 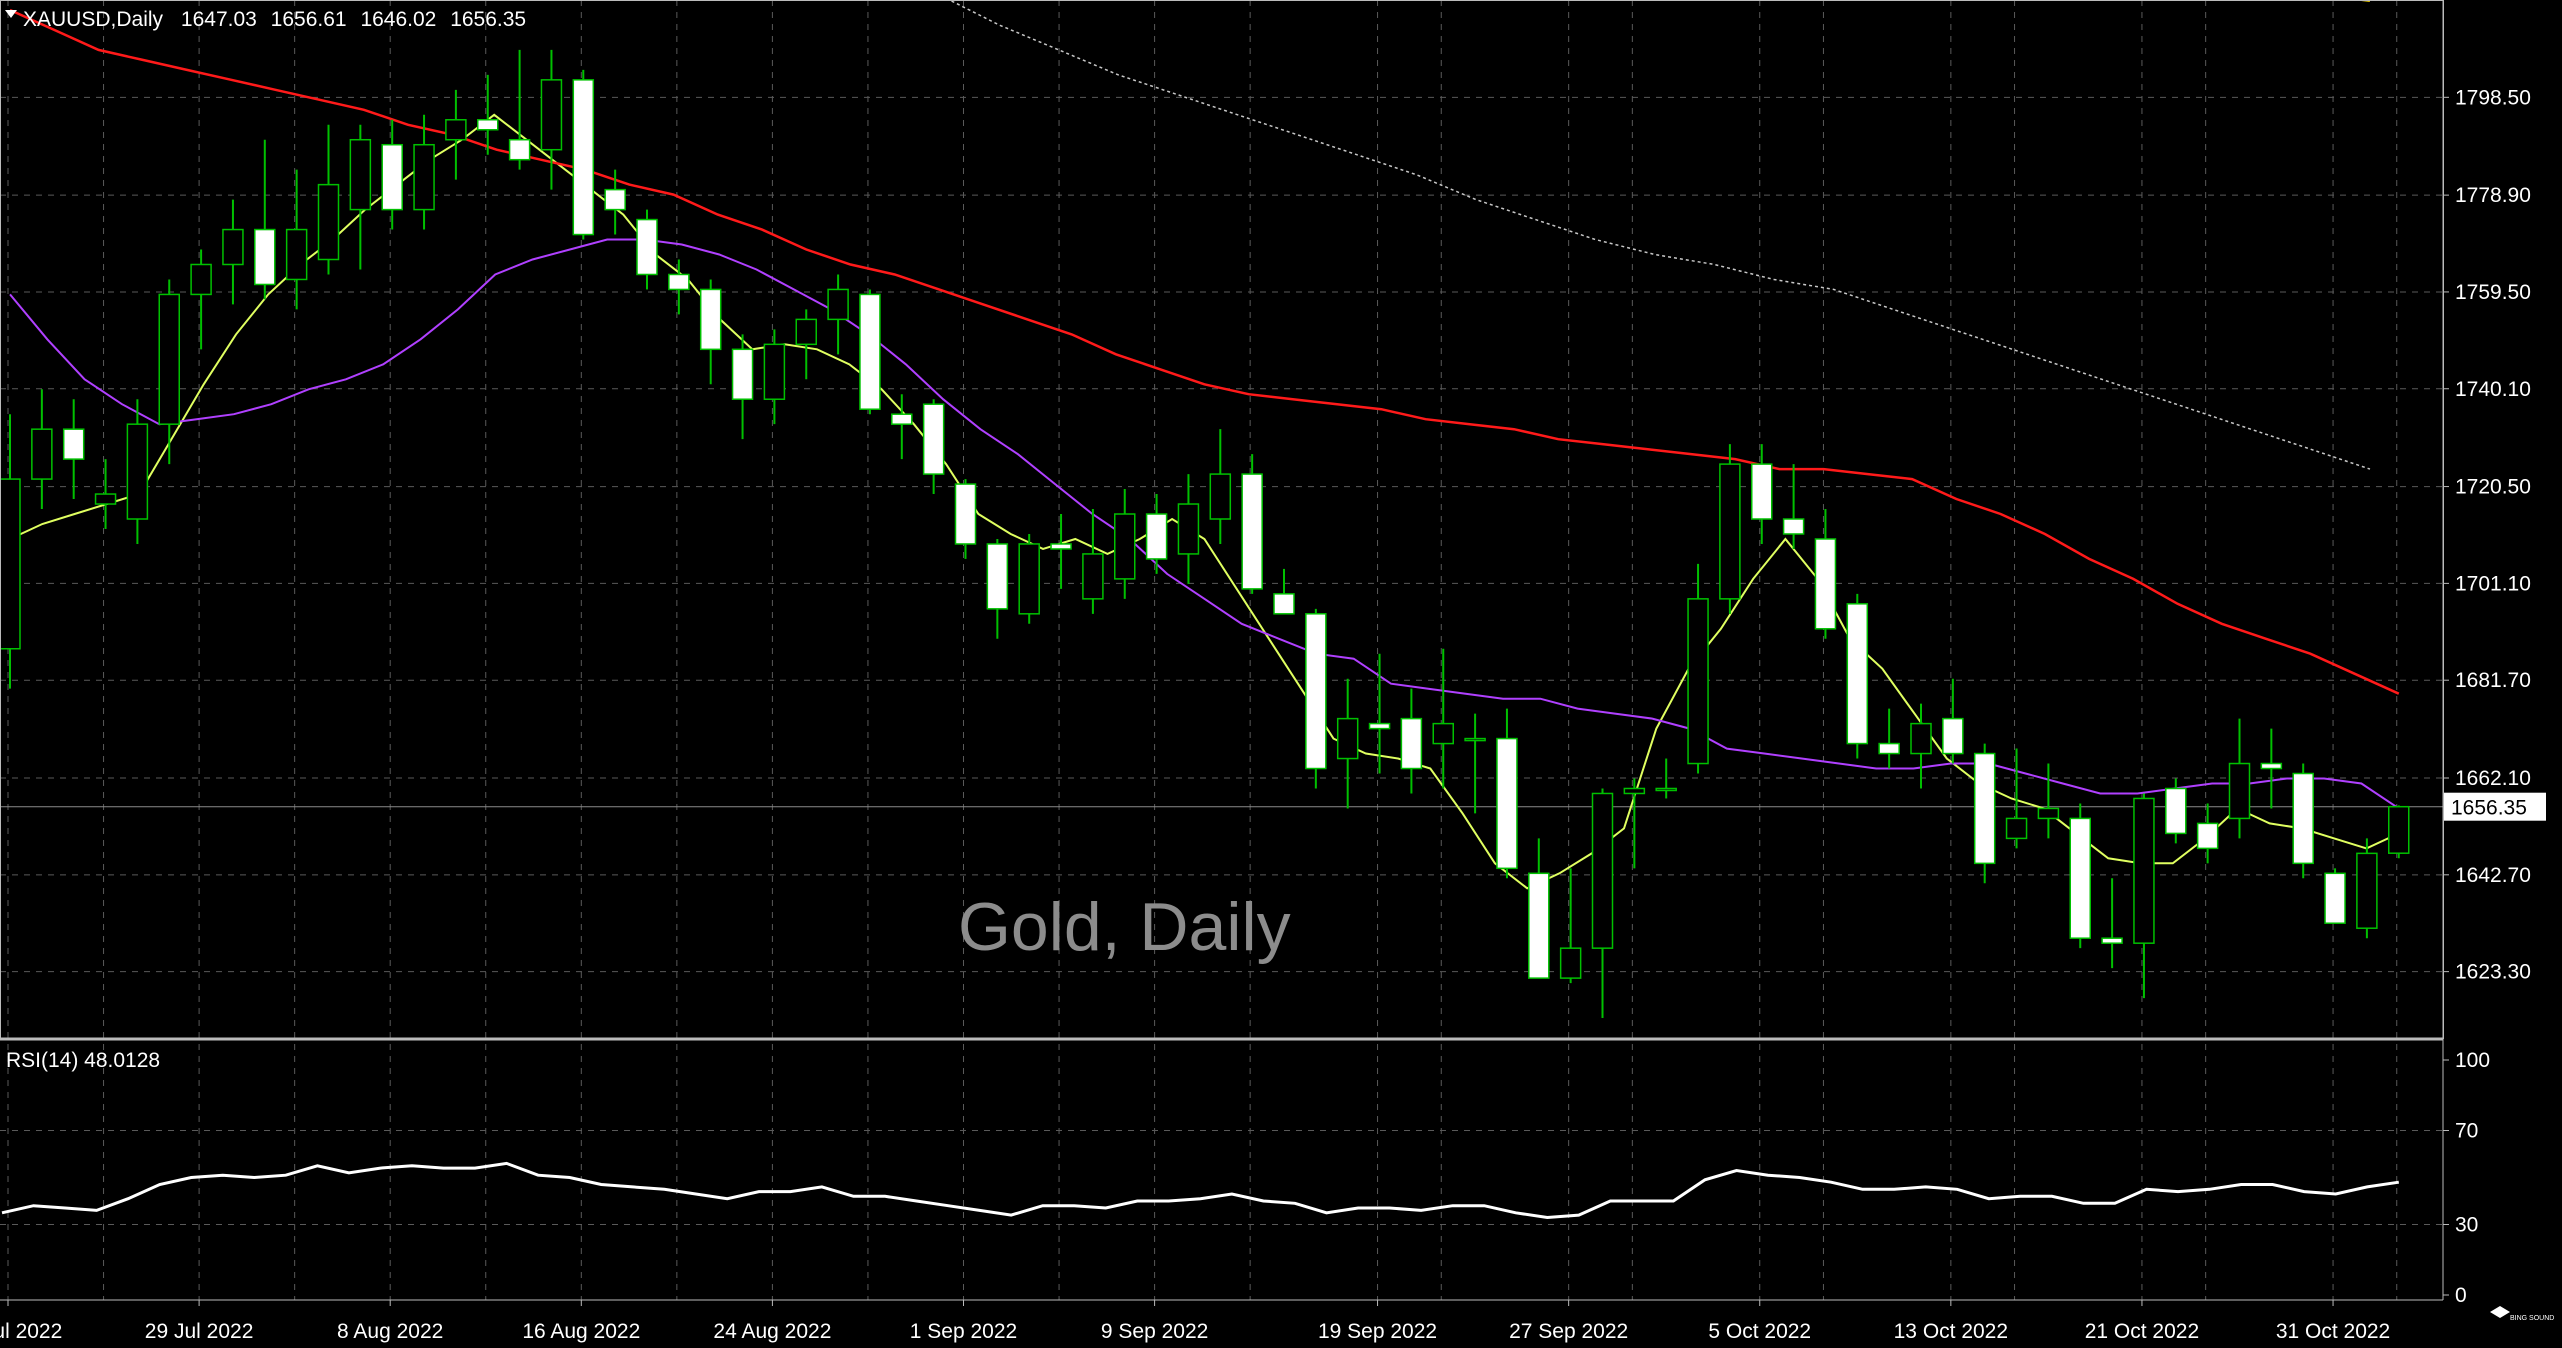 I want to click on price-tick-label: 1740.10, so click(x=2493, y=389).